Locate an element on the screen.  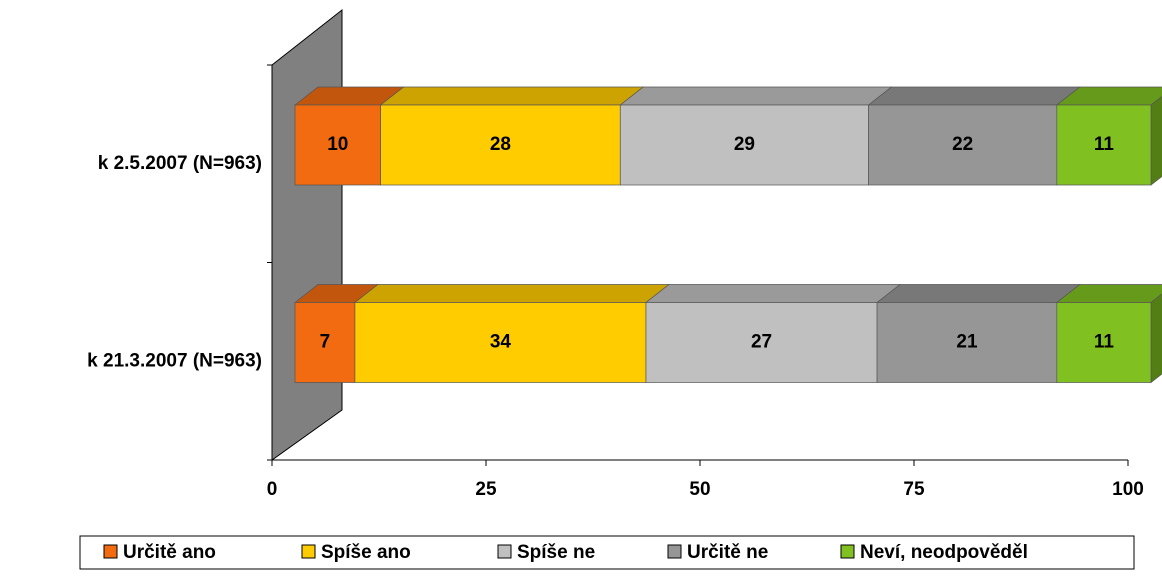
back-wall is located at coordinates (307, 234).